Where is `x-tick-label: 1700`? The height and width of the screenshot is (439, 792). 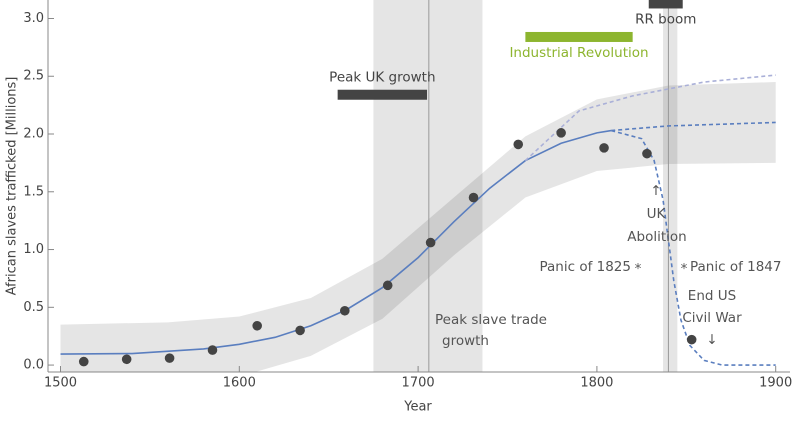 x-tick-label: 1700 is located at coordinates (418, 383).